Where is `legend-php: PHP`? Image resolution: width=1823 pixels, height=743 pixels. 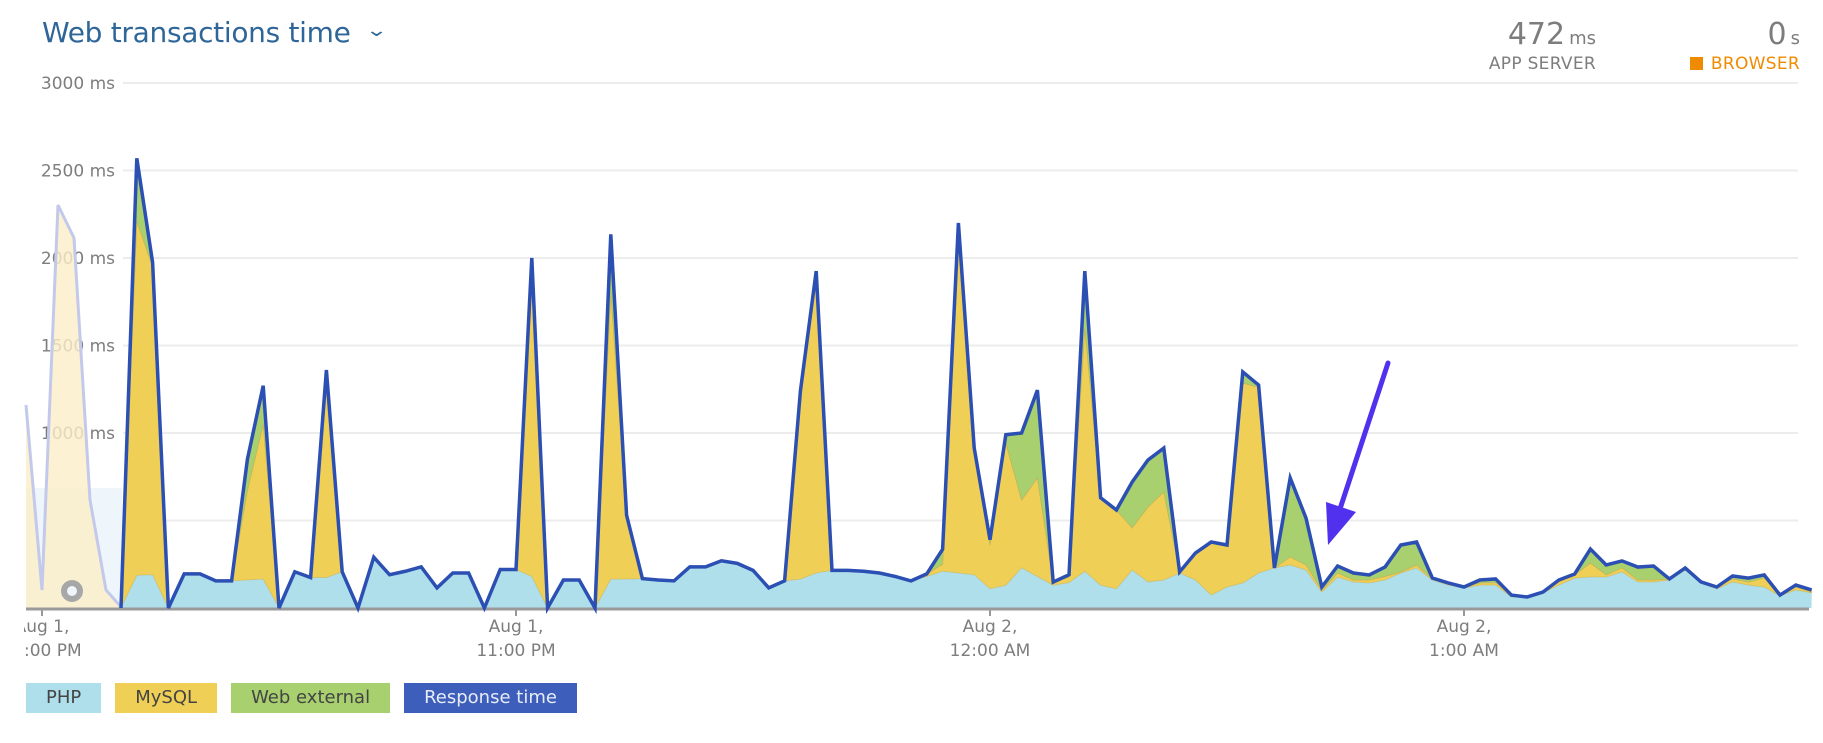
legend-php: PHP is located at coordinates (64, 698).